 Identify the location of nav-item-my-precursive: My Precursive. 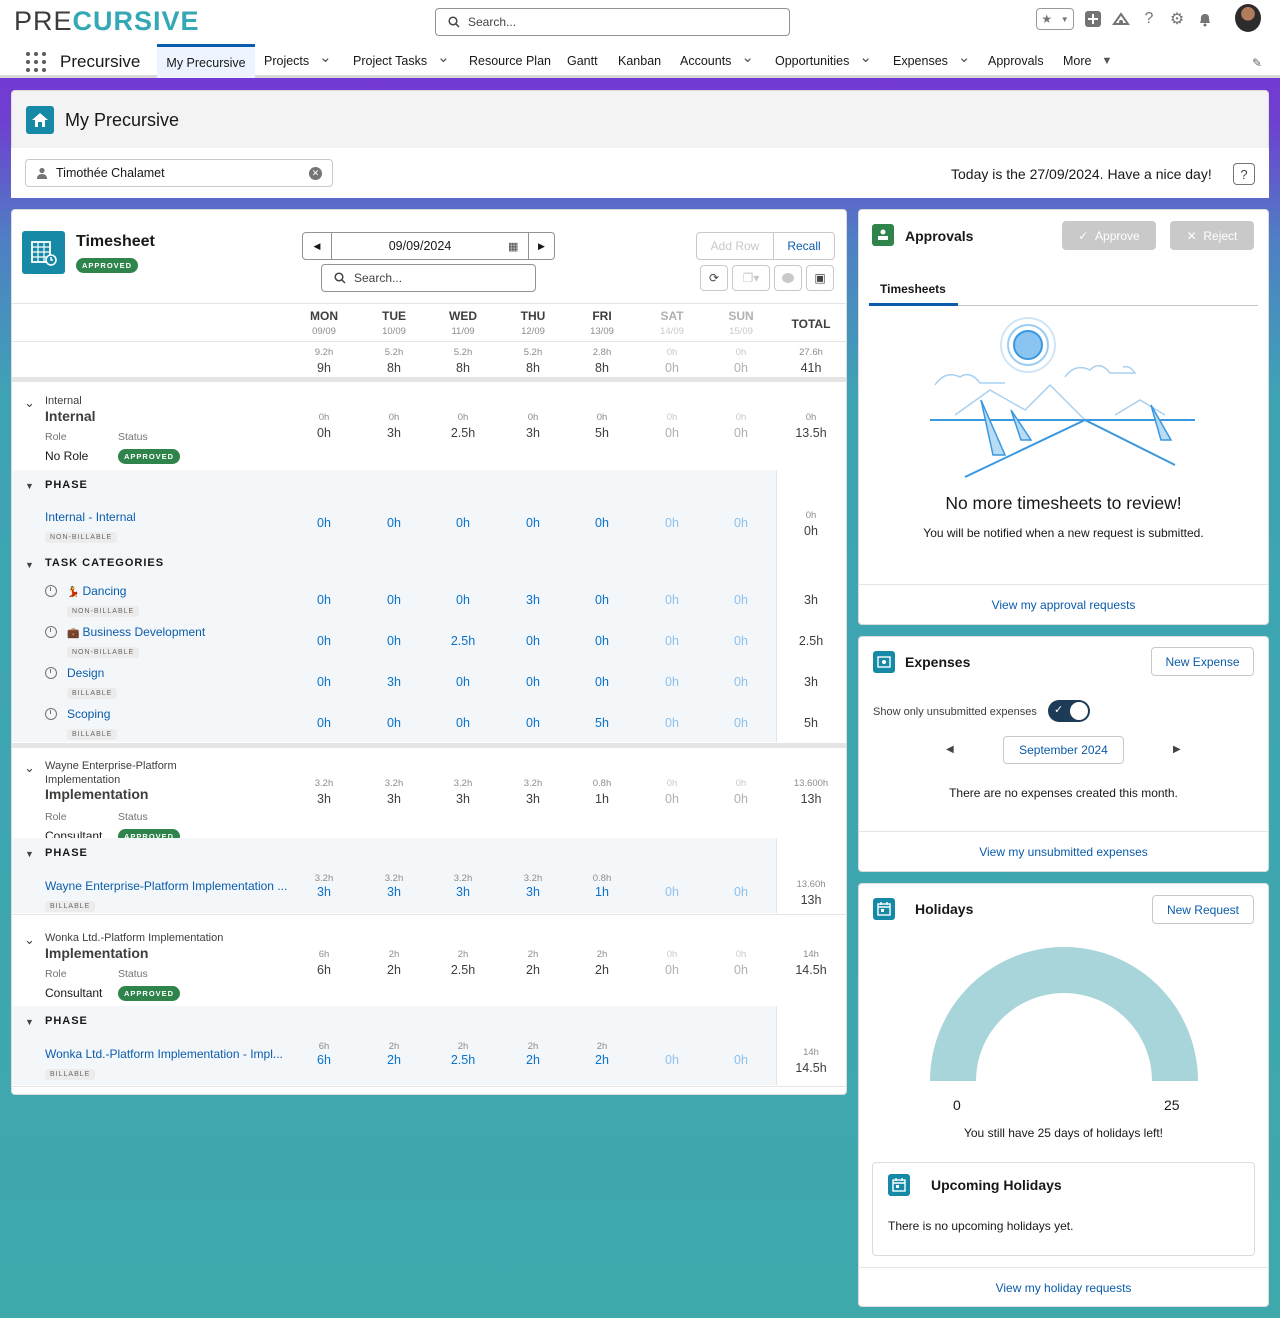
(206, 61).